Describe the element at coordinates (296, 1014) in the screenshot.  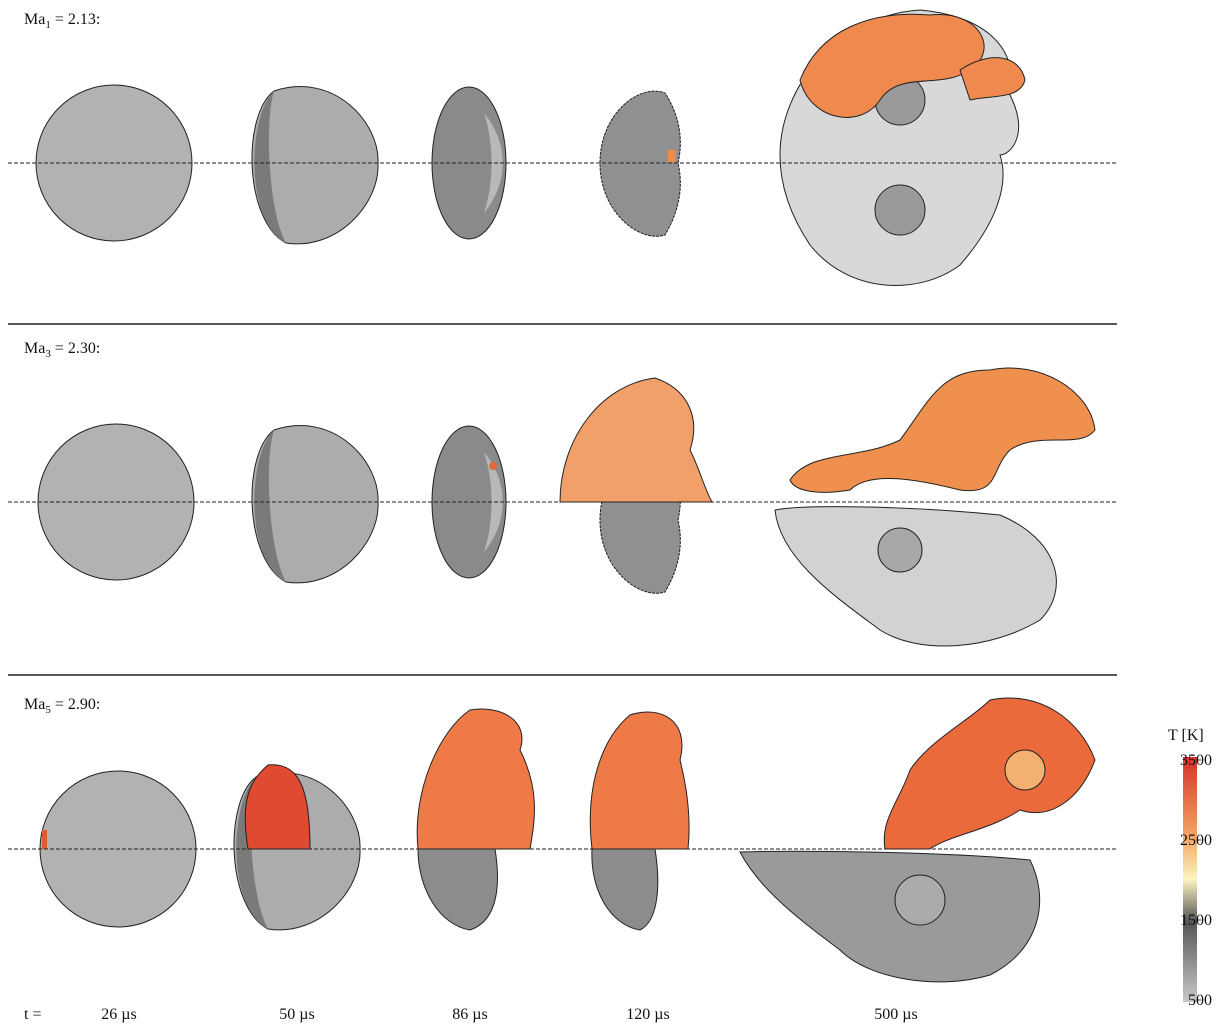
I see `time-label: 50 µs` at that location.